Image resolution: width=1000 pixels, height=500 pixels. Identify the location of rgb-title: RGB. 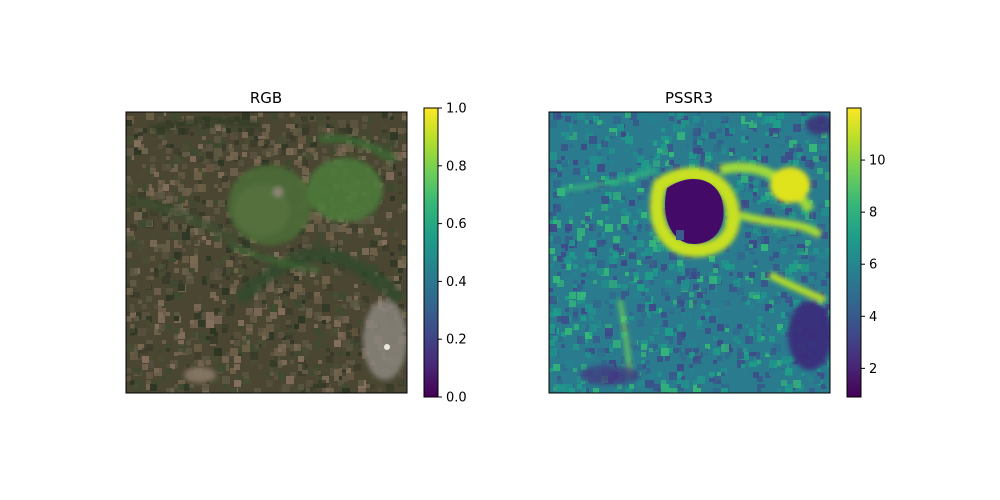
(266, 98).